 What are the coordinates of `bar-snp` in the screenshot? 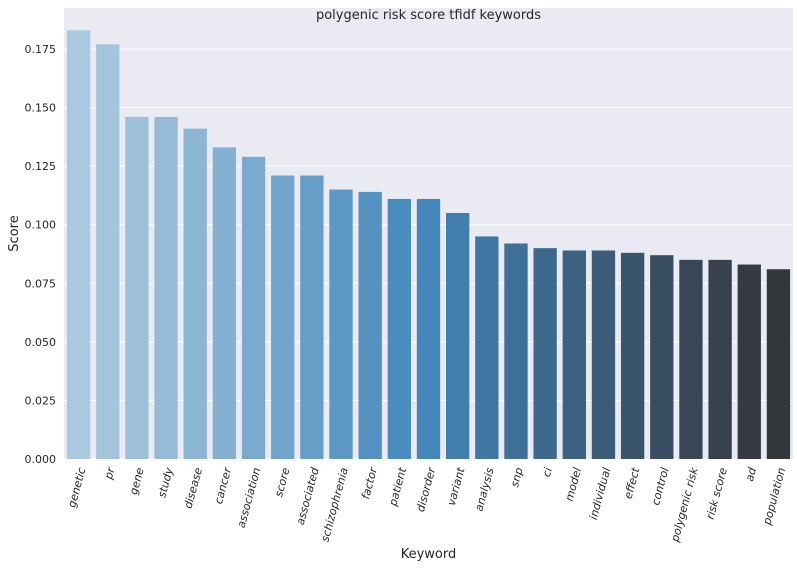 It's located at (516, 351).